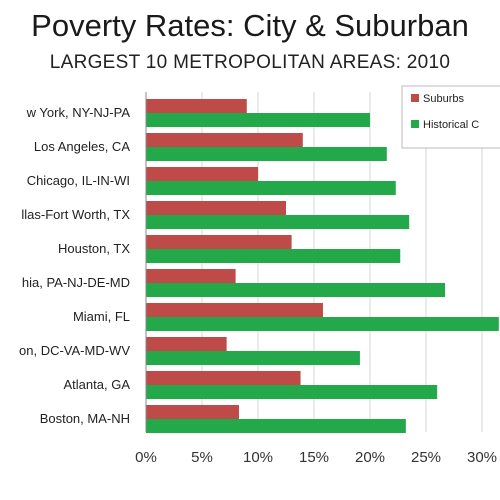 Image resolution: width=500 pixels, height=500 pixels. What do you see at coordinates (443, 99) in the screenshot?
I see `legend-entry: Suburbs` at bounding box center [443, 99].